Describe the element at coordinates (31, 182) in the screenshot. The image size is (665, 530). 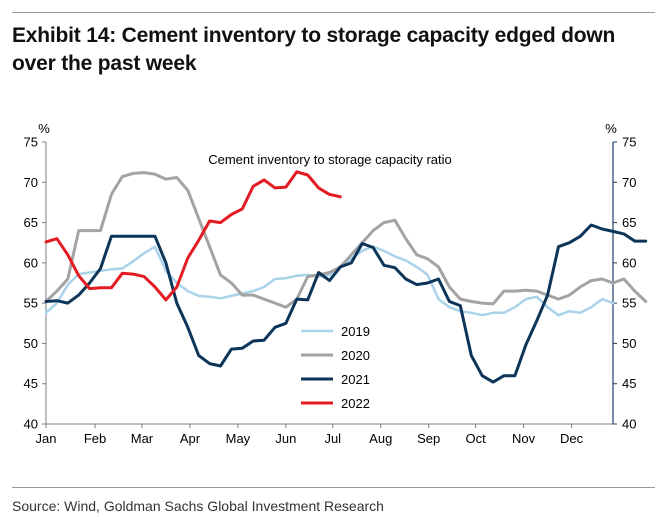
I see `left-y-tick-label: 70` at that location.